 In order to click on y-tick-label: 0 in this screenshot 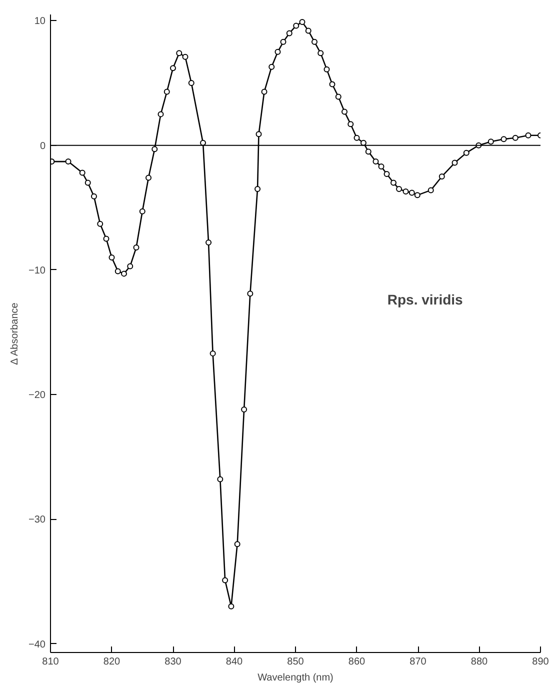, I will do `click(43, 146)`.